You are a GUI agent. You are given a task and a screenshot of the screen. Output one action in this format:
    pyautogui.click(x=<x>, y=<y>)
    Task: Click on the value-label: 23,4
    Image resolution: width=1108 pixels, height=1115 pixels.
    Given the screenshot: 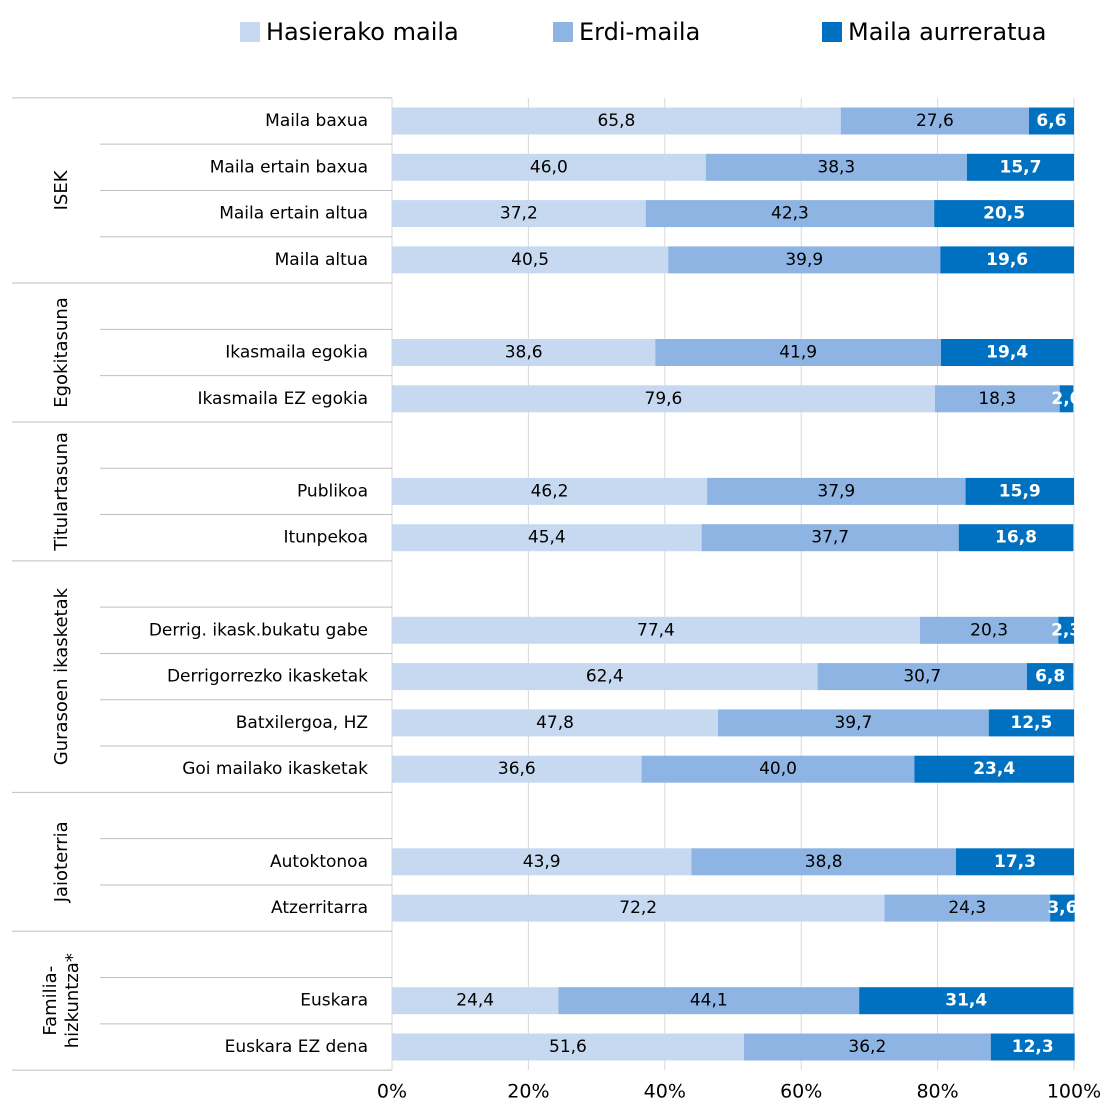 What is the action you would take?
    pyautogui.click(x=994, y=769)
    